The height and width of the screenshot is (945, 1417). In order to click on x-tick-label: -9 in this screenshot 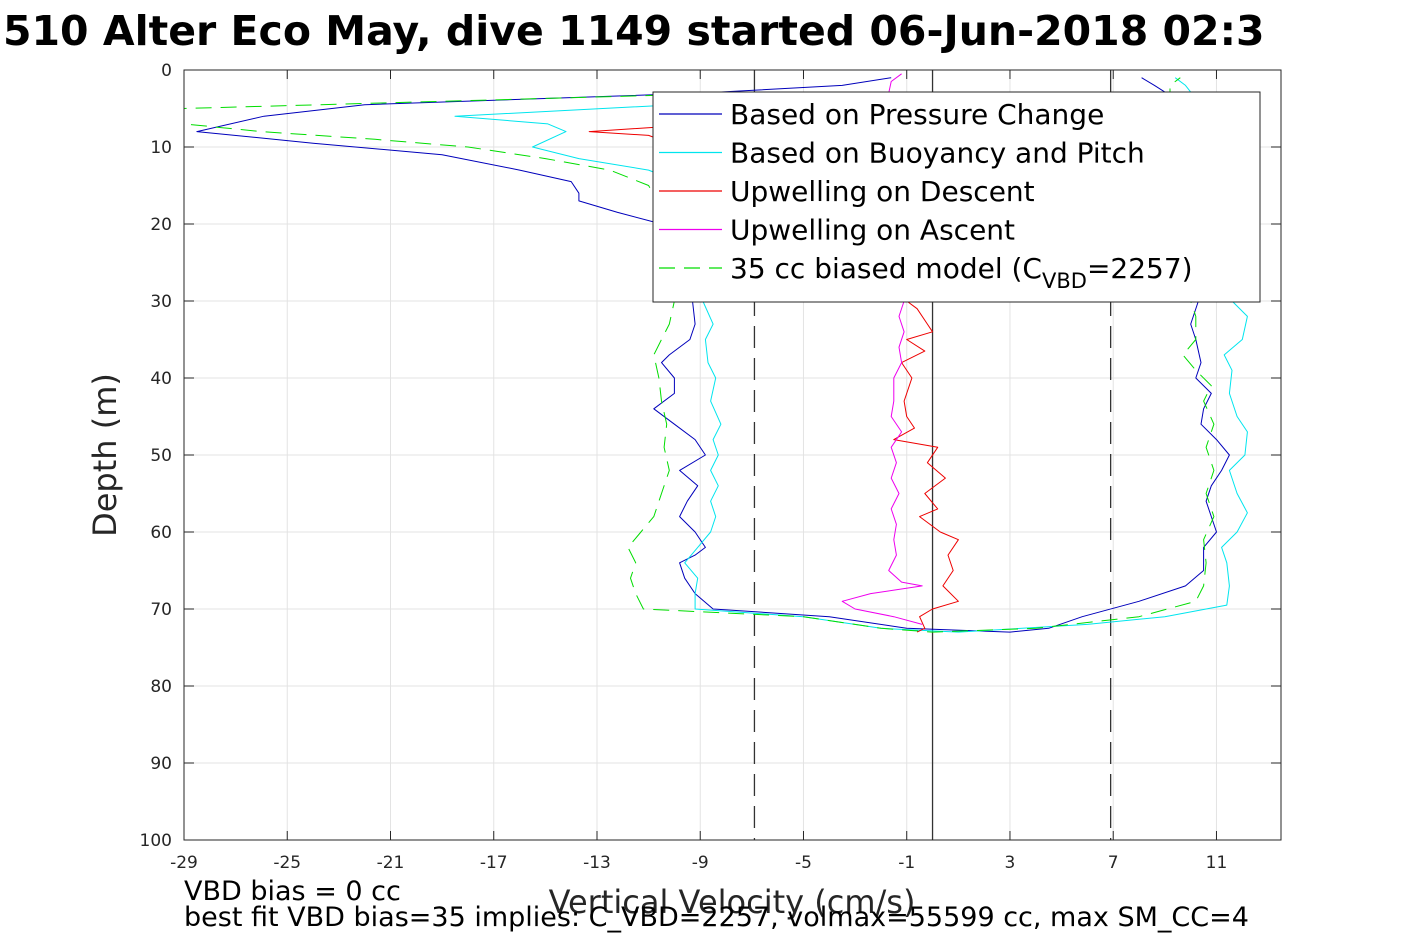, I will do `click(700, 863)`.